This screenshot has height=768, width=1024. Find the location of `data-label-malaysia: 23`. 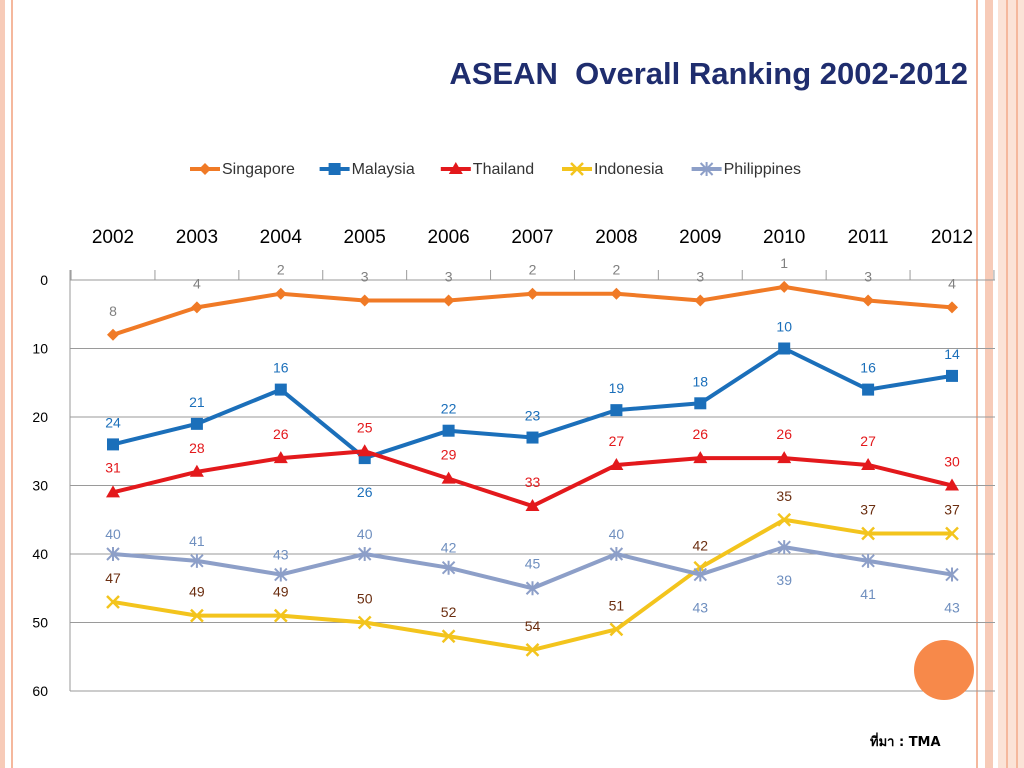

data-label-malaysia: 23 is located at coordinates (533, 416).